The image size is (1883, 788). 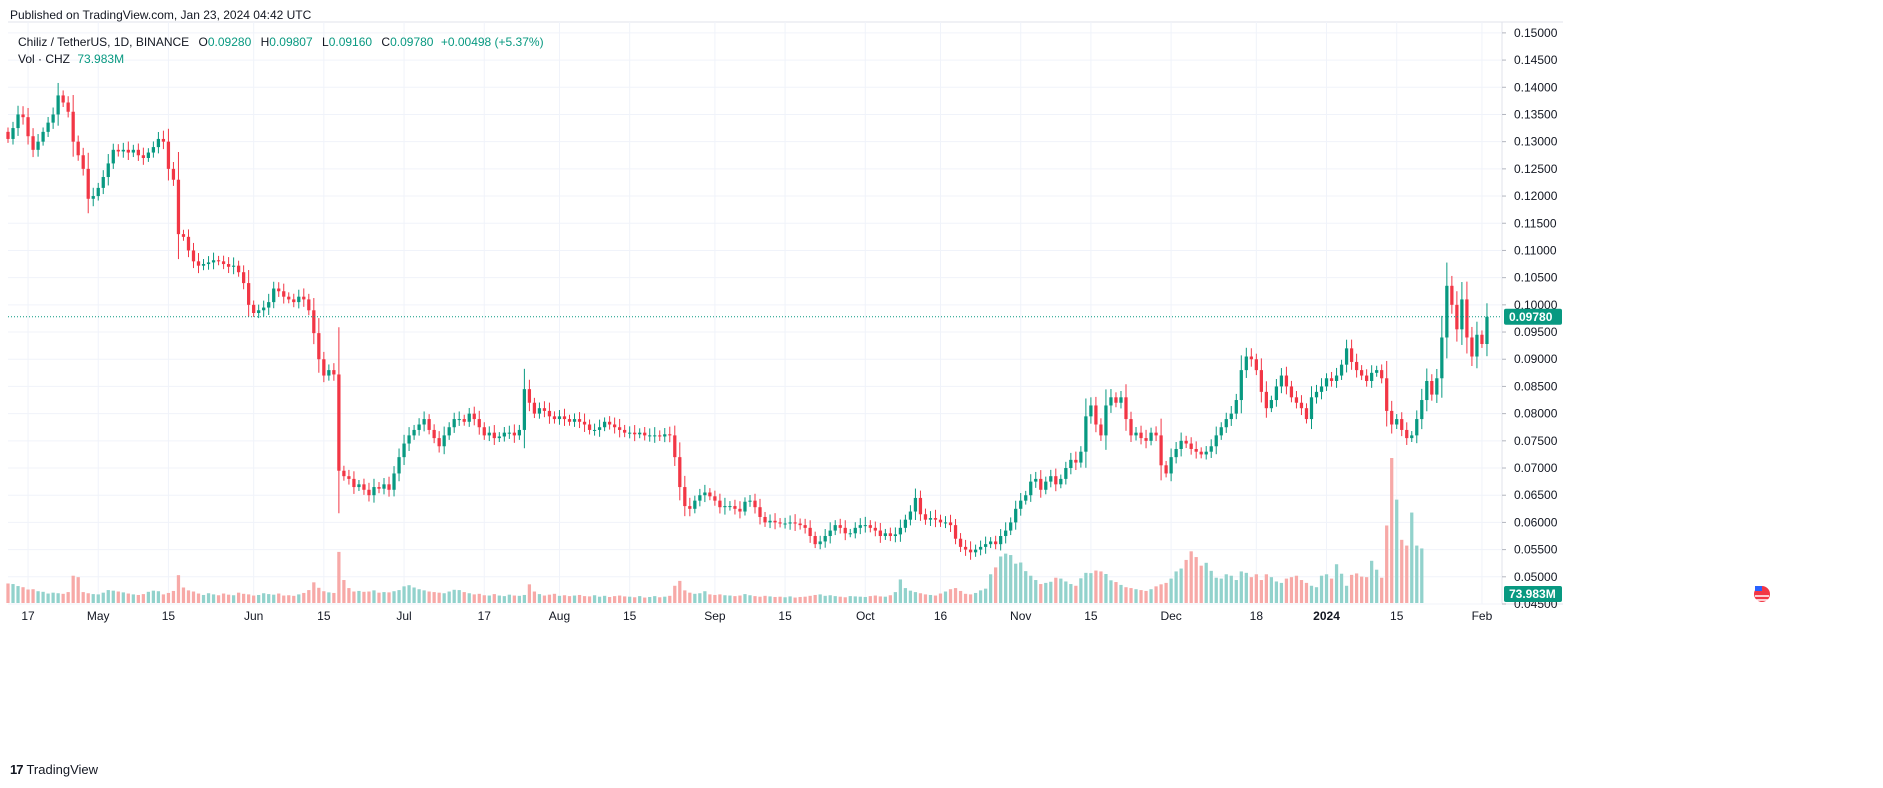 I want to click on y-tick-label: 0.15000, so click(x=1536, y=33).